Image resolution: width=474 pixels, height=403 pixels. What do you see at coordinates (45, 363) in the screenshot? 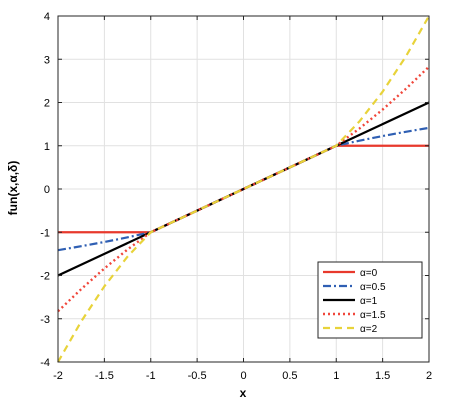
I see `y-tick-label: -4` at bounding box center [45, 363].